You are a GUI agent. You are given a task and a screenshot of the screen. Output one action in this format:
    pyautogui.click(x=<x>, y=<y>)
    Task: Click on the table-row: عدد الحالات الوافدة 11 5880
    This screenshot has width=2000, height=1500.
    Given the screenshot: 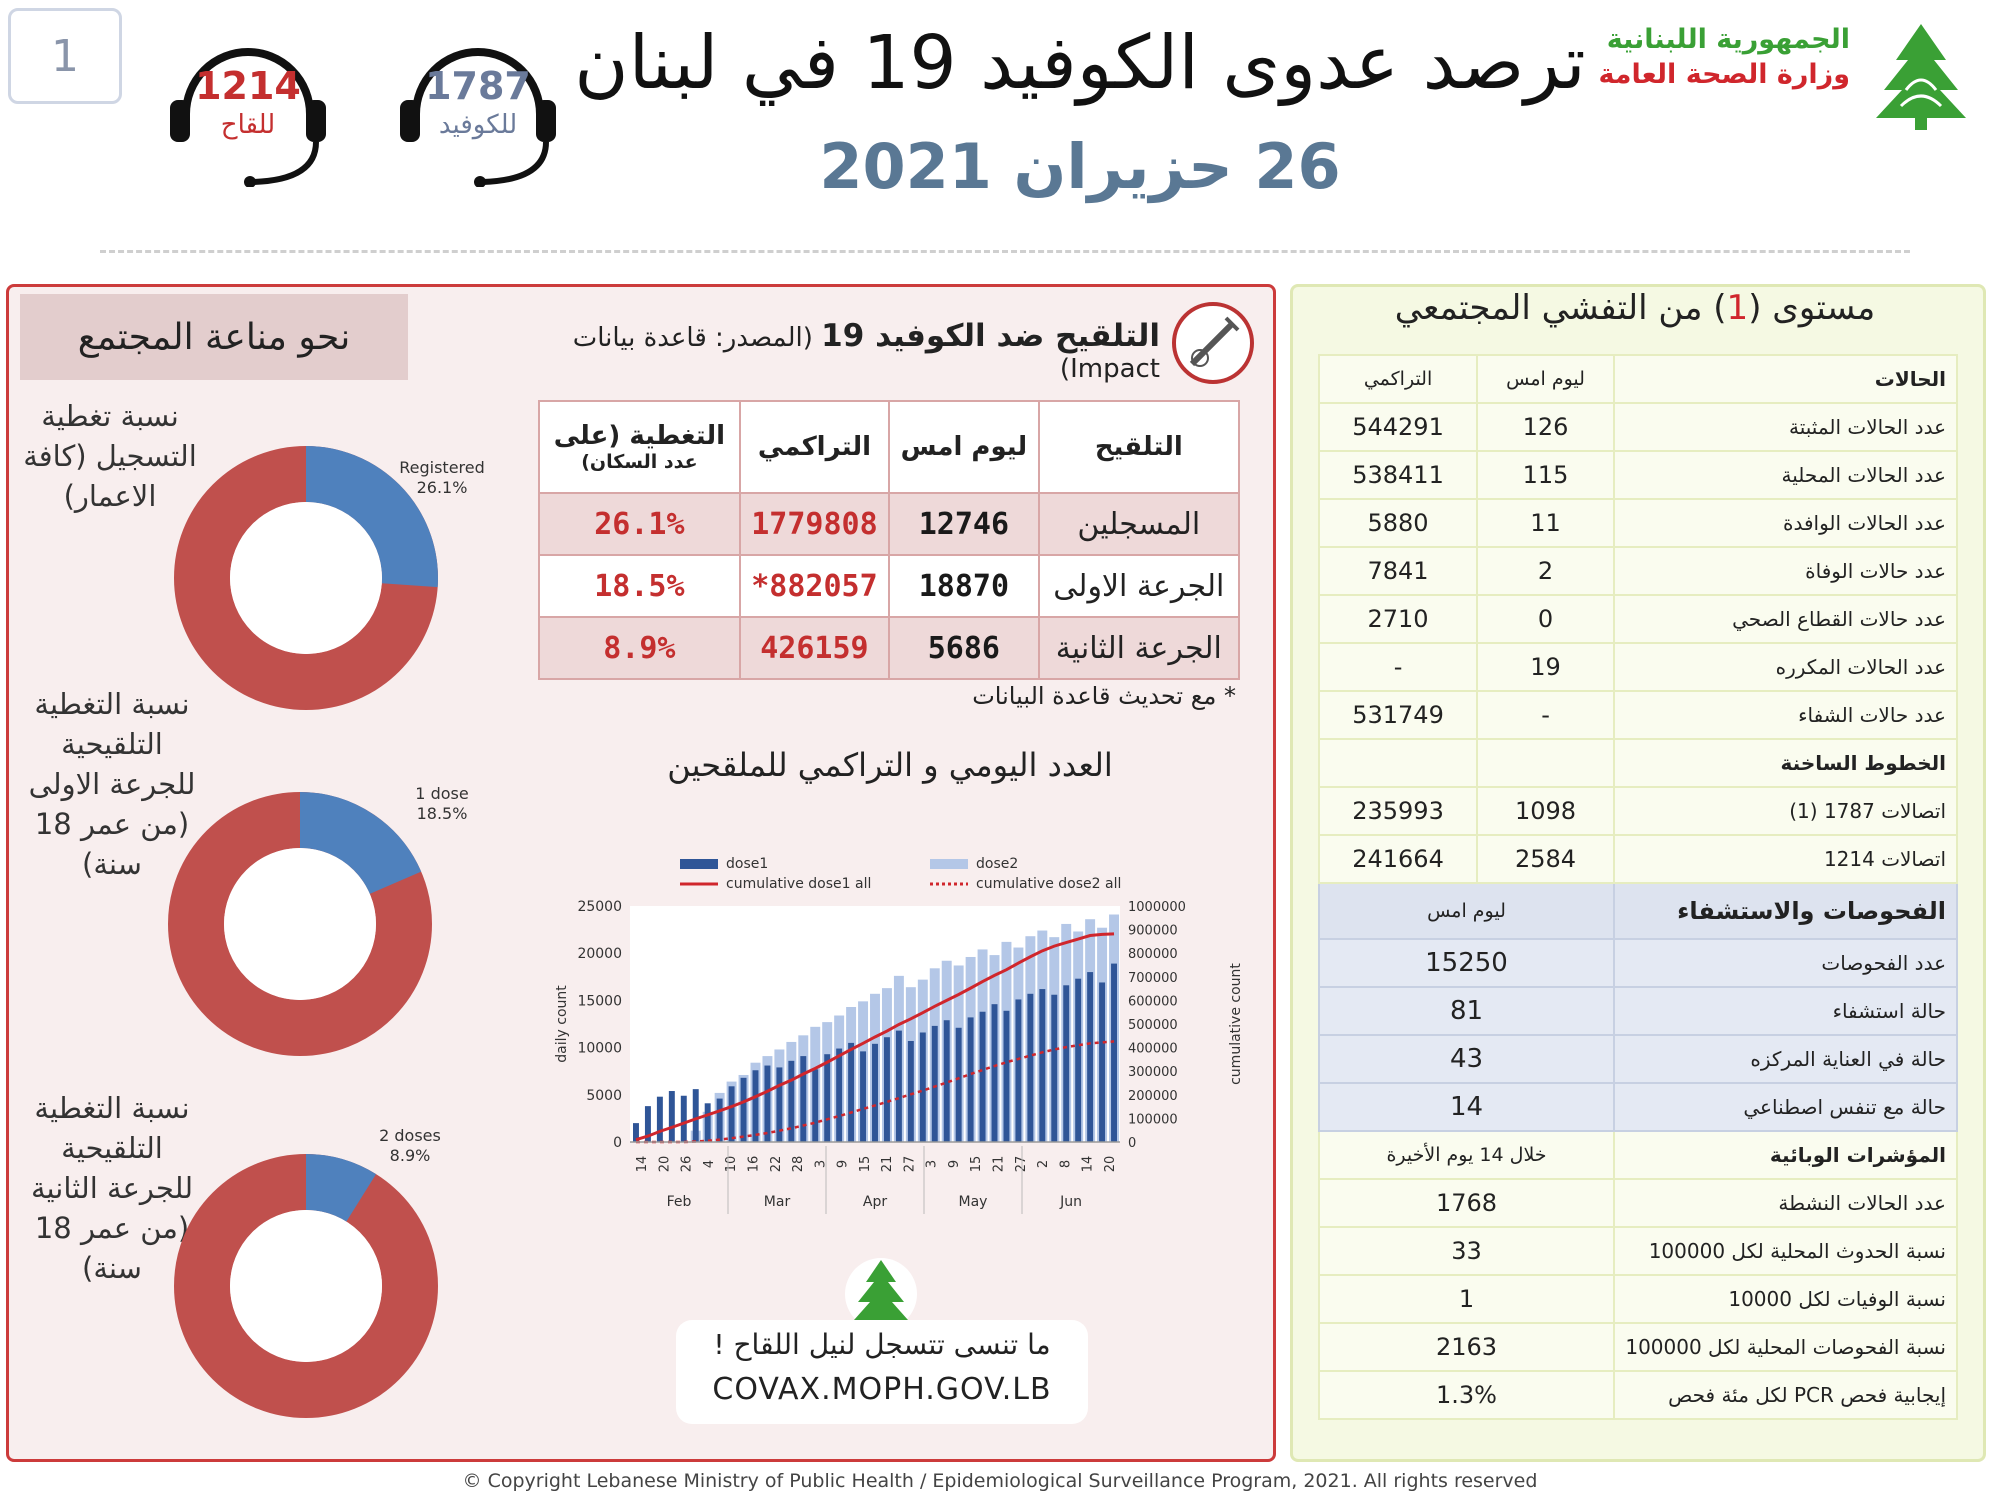 What is the action you would take?
    pyautogui.click(x=1637, y=523)
    